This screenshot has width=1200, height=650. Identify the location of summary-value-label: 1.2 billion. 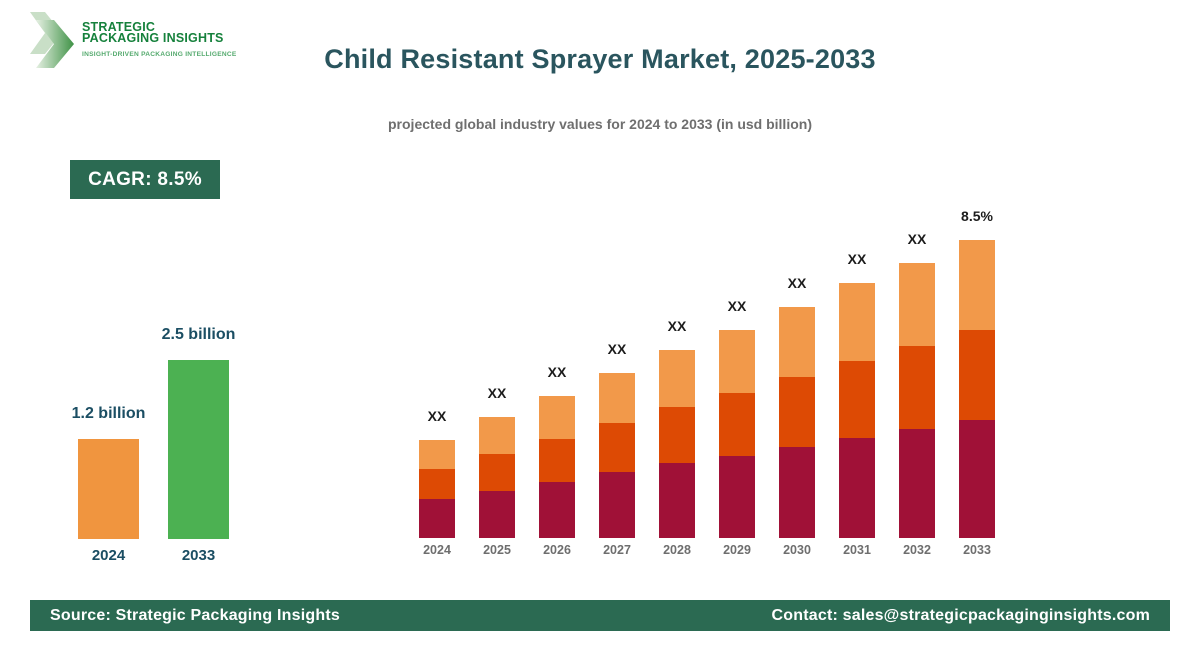
(108, 413).